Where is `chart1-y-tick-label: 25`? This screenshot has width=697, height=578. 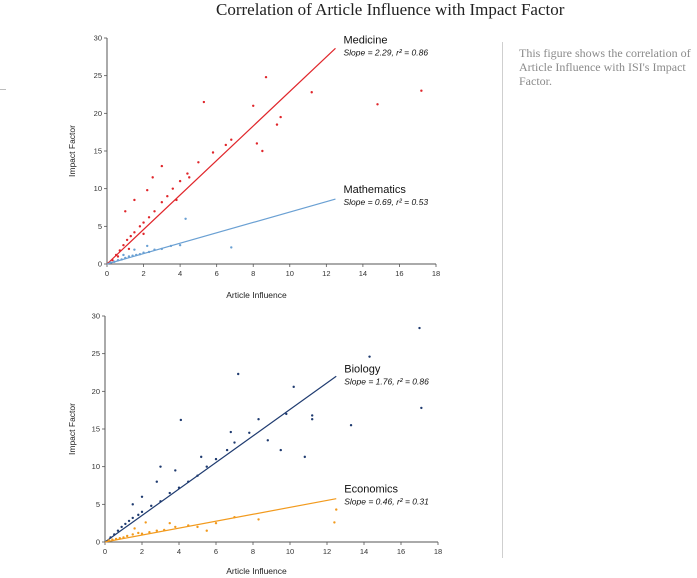
chart1-y-tick-label: 25 is located at coordinates (98, 75).